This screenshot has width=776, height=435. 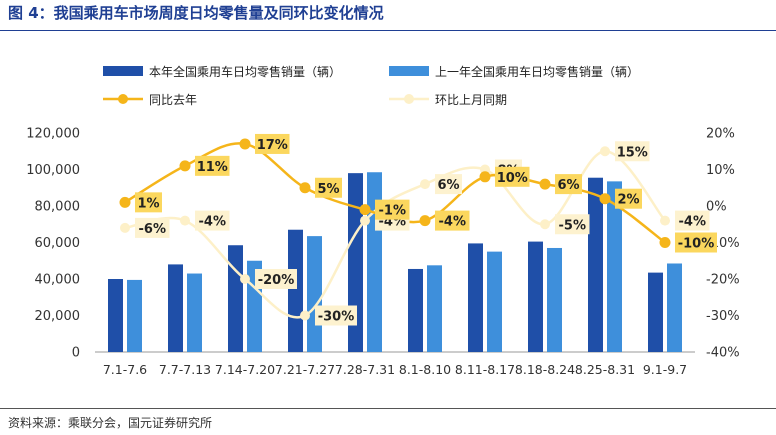 I want to click on label-mom: 6%, so click(x=448, y=185).